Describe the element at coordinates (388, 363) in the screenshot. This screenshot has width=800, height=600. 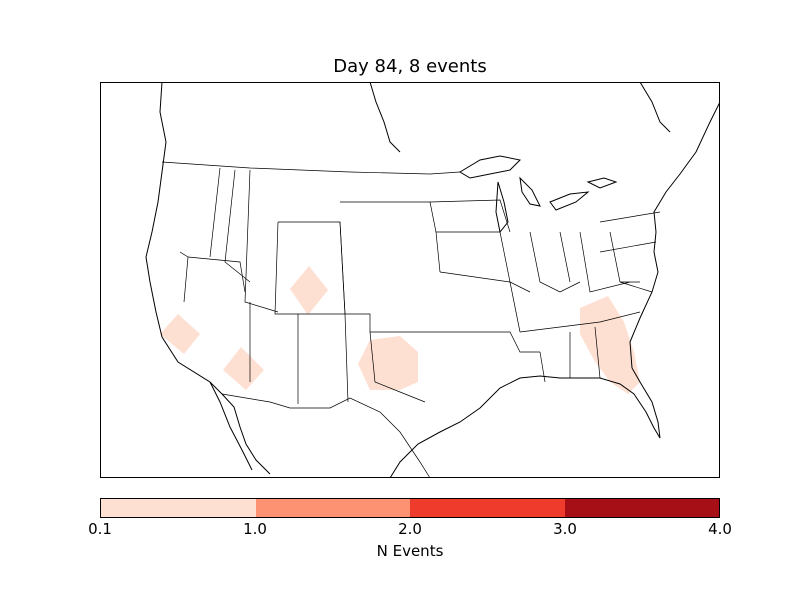
I see `event-area-texas-oklahoma` at that location.